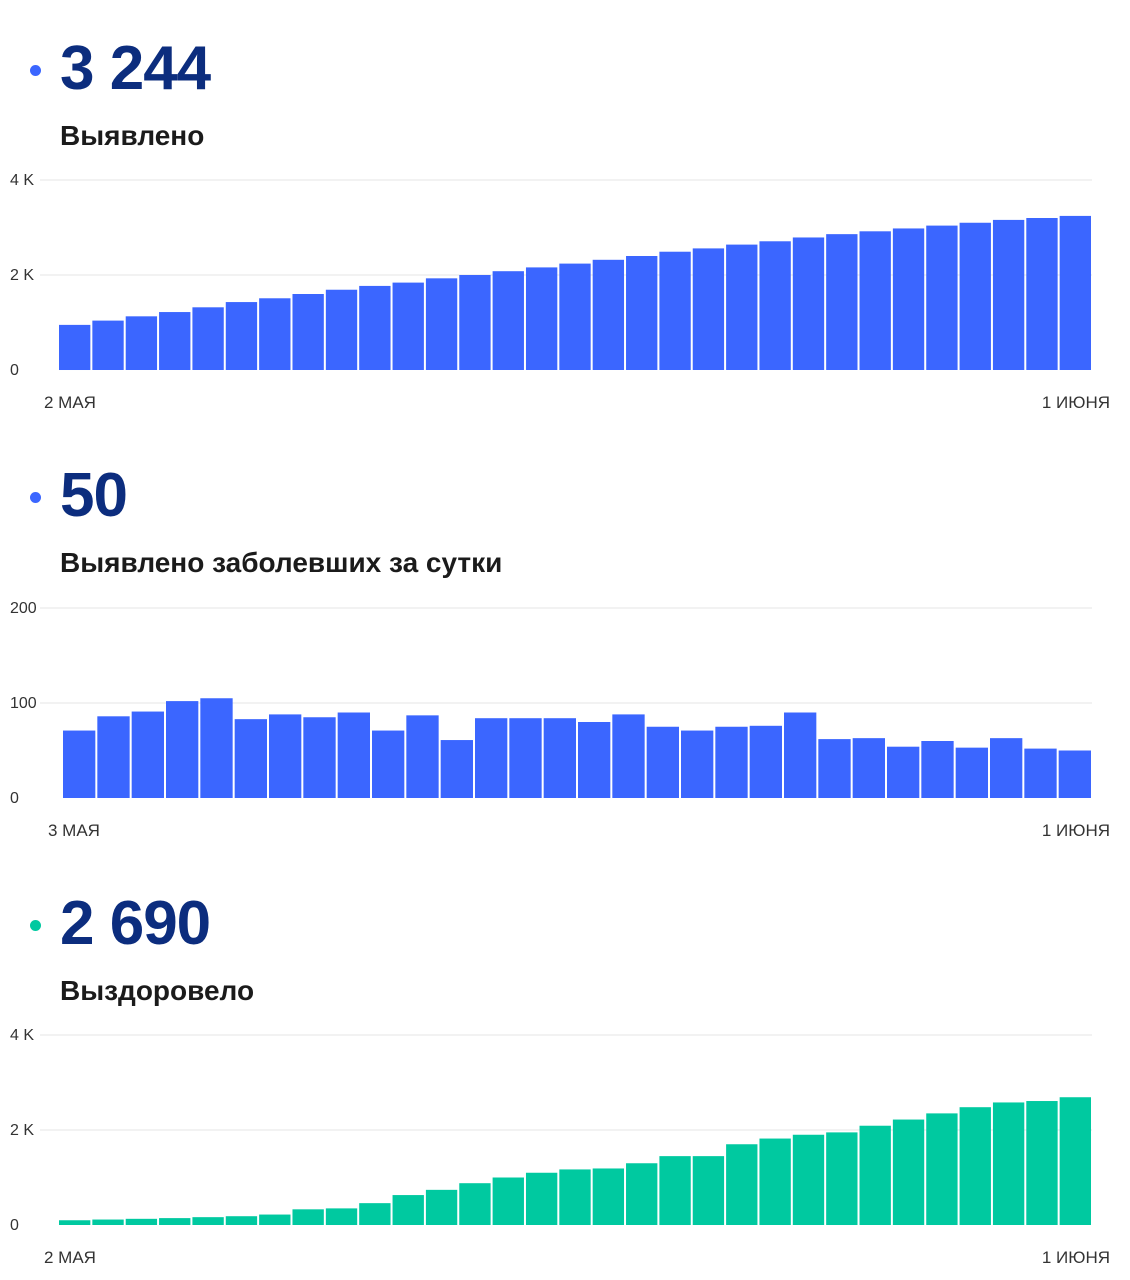 This screenshot has height=1280, width=1130. I want to click on y-tick-label: 200, so click(23, 608).